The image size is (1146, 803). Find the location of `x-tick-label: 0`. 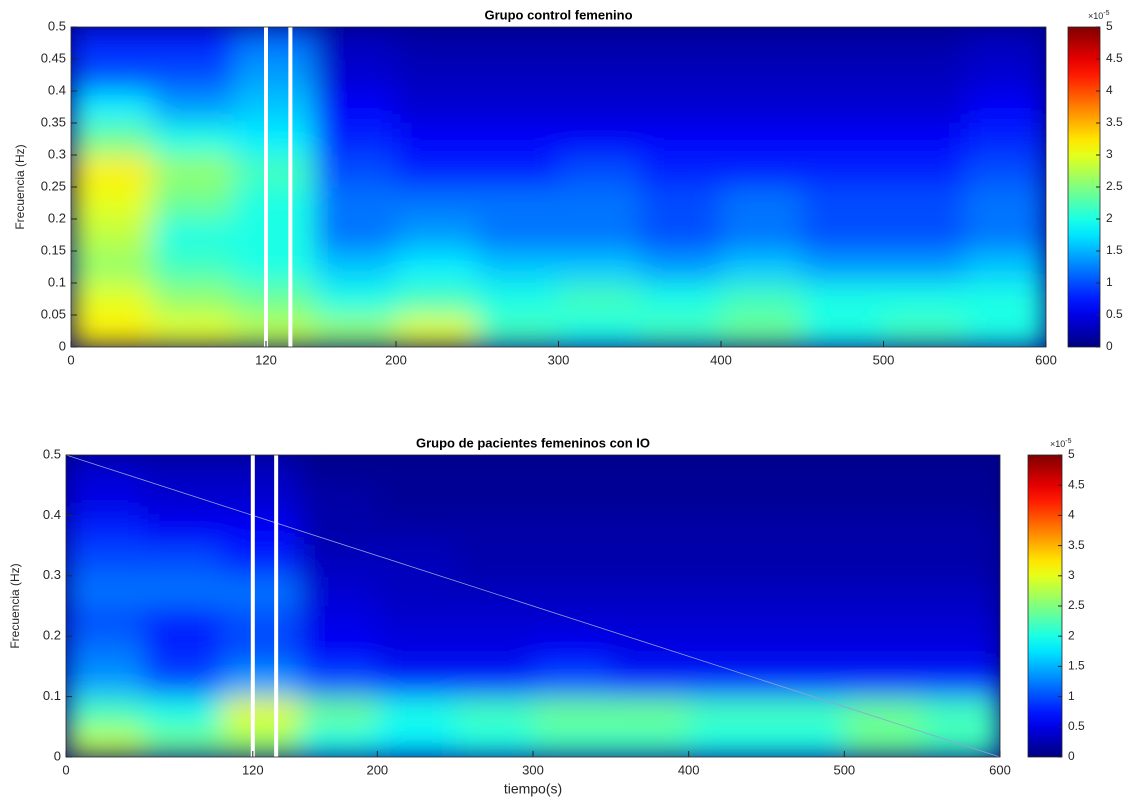

x-tick-label: 0 is located at coordinates (65, 769).